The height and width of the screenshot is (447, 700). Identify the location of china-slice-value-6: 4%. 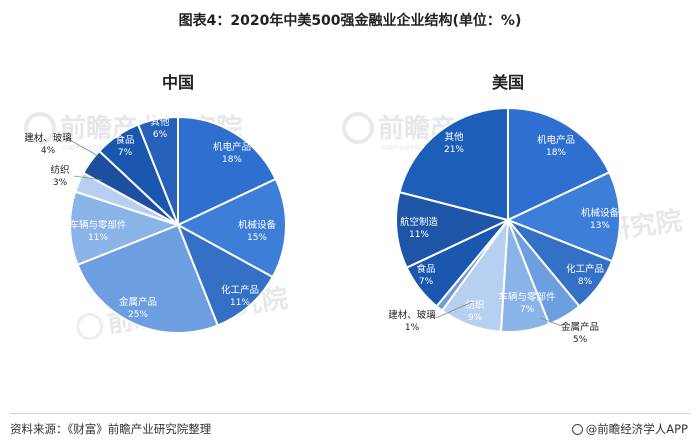
(48, 151).